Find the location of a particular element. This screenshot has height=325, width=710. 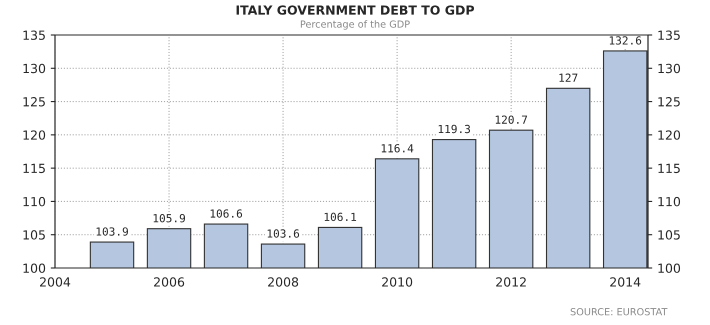

x-tick-label: 2010 is located at coordinates (397, 282).